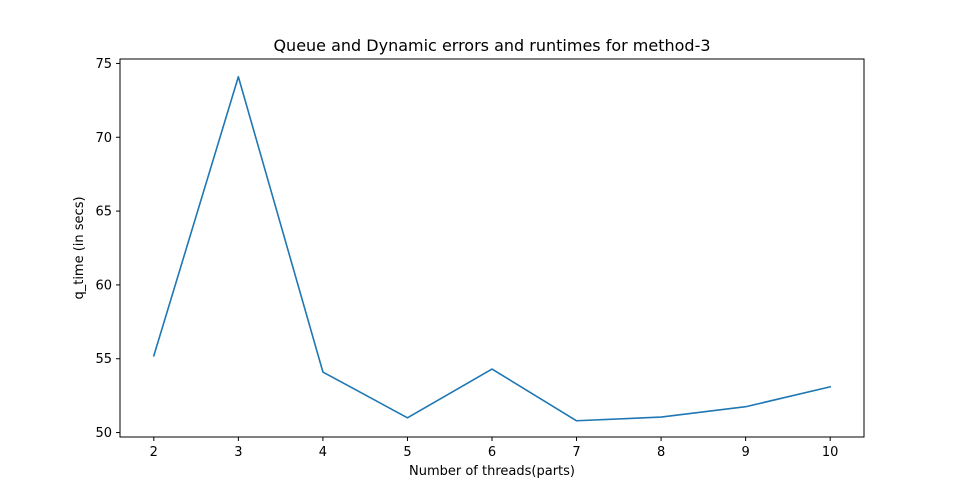  What do you see at coordinates (830, 452) in the screenshot?
I see `x-tick-label: 10` at bounding box center [830, 452].